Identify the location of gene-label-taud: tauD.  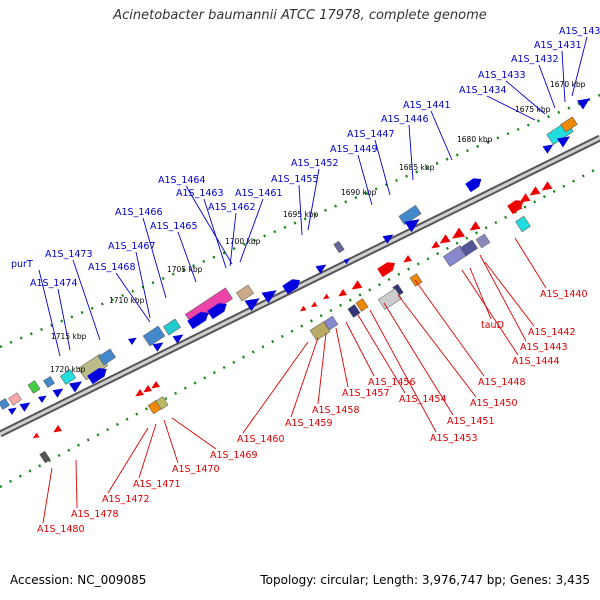
(492, 325).